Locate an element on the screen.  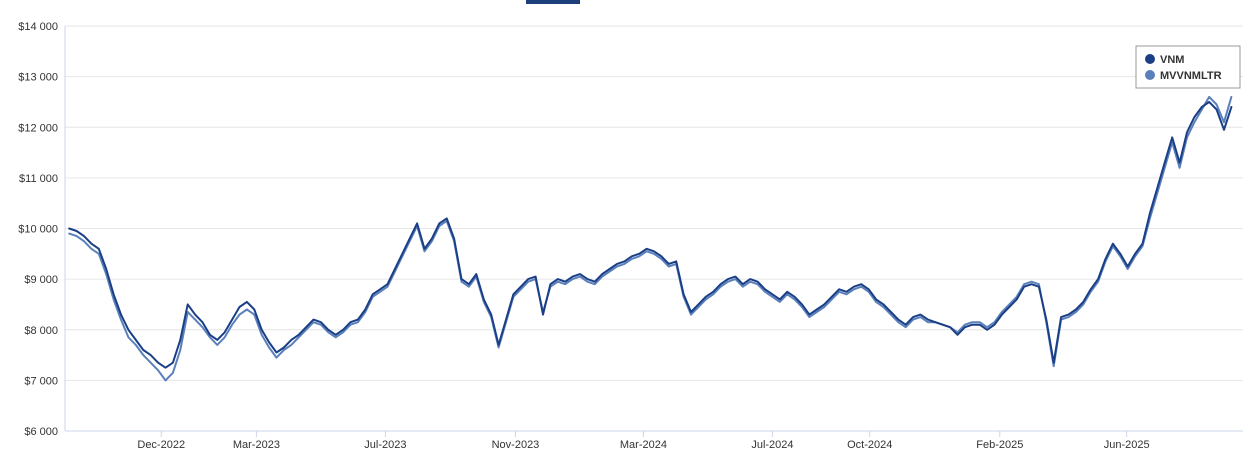
y-tick-label: $8 000 is located at coordinates (41, 331).